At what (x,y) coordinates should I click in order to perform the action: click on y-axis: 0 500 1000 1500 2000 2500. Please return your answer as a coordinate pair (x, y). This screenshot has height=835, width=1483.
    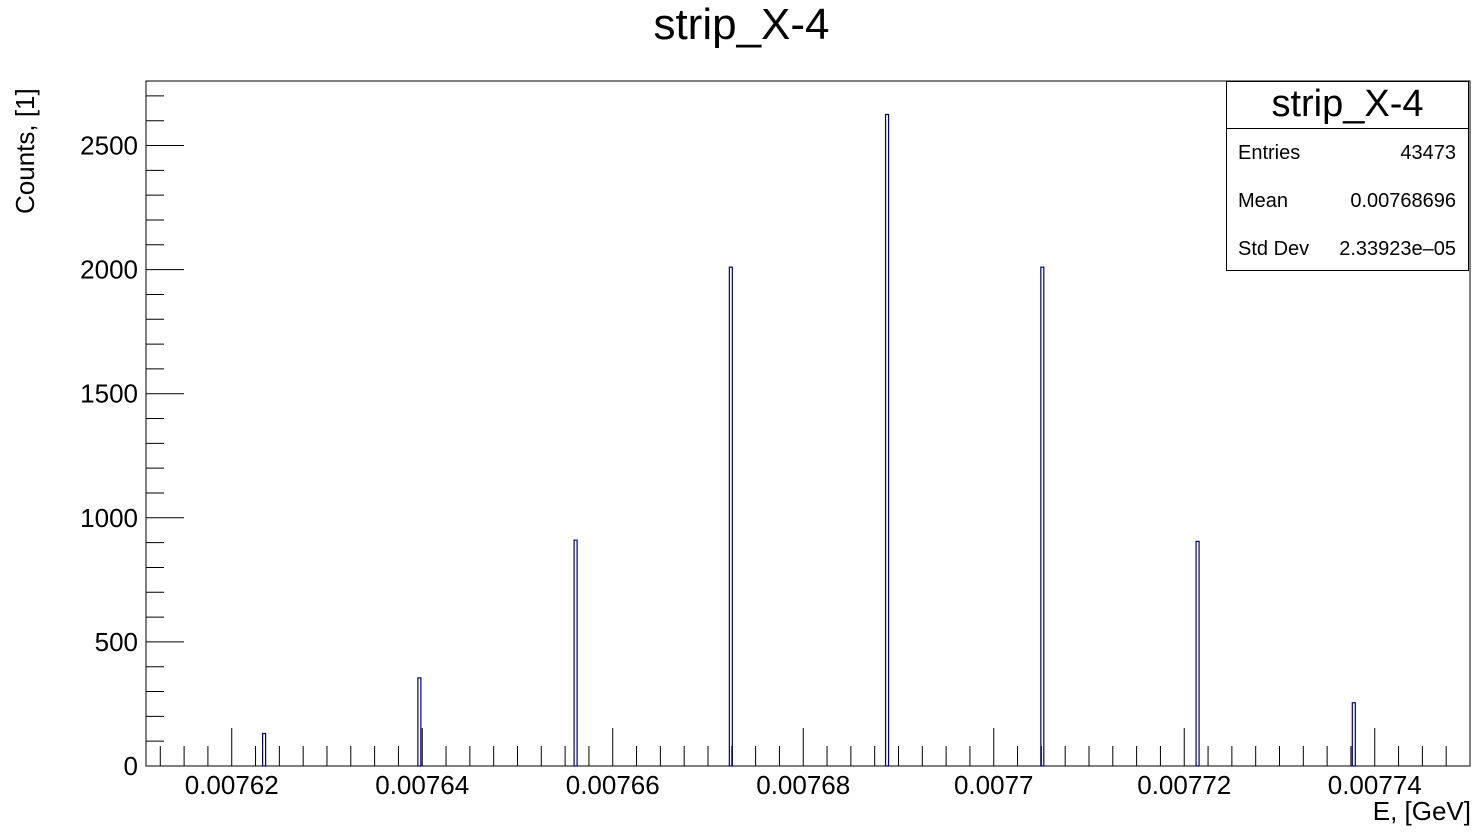
    Looking at the image, I should click on (132, 438).